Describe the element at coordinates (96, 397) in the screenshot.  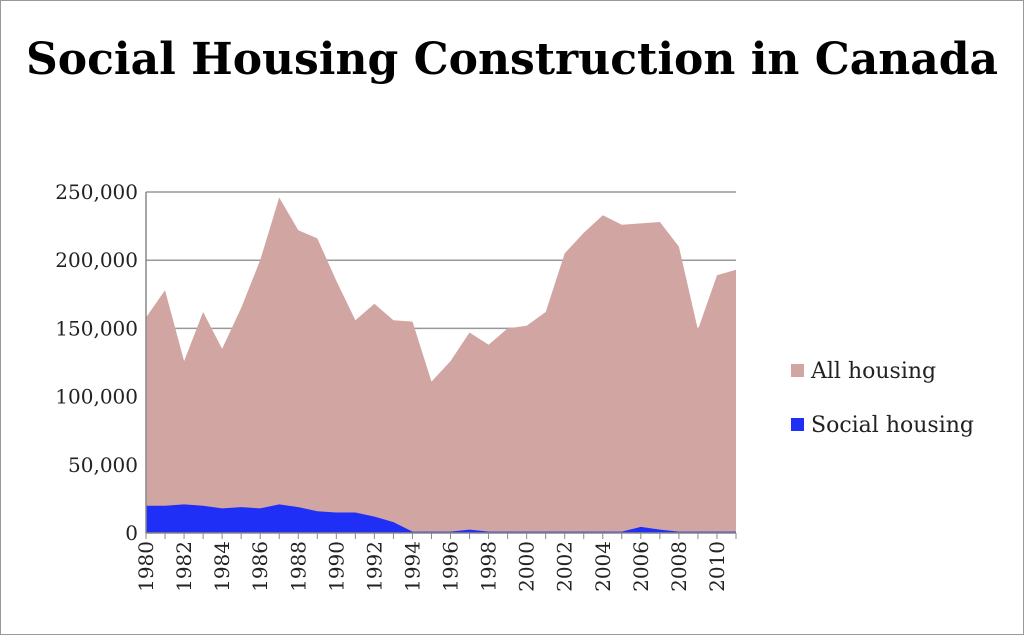
I see `y-tick-label: 100,000` at that location.